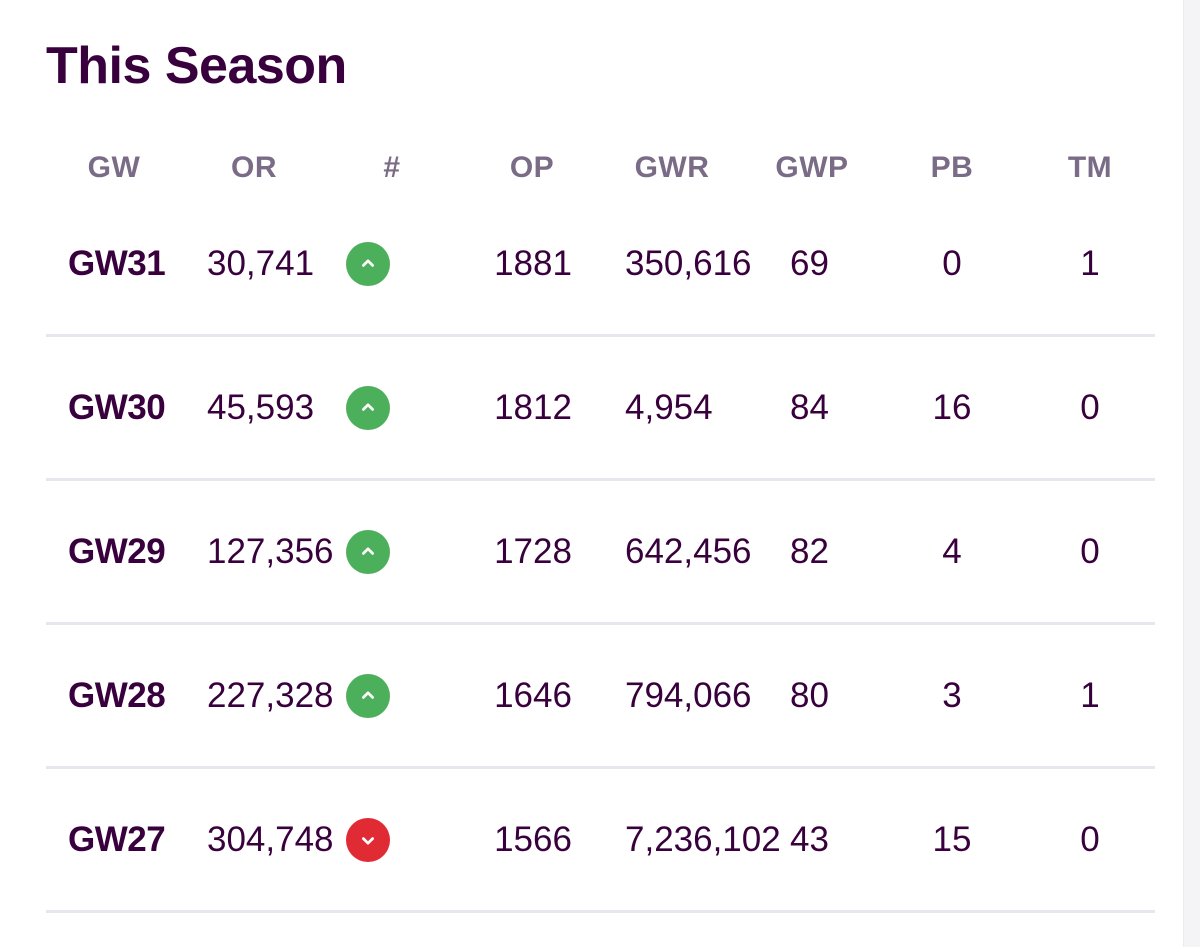  What do you see at coordinates (591, 841) in the screenshot?
I see `table-row: GW27 304,748 1566 7,236,102 43 15 0` at bounding box center [591, 841].